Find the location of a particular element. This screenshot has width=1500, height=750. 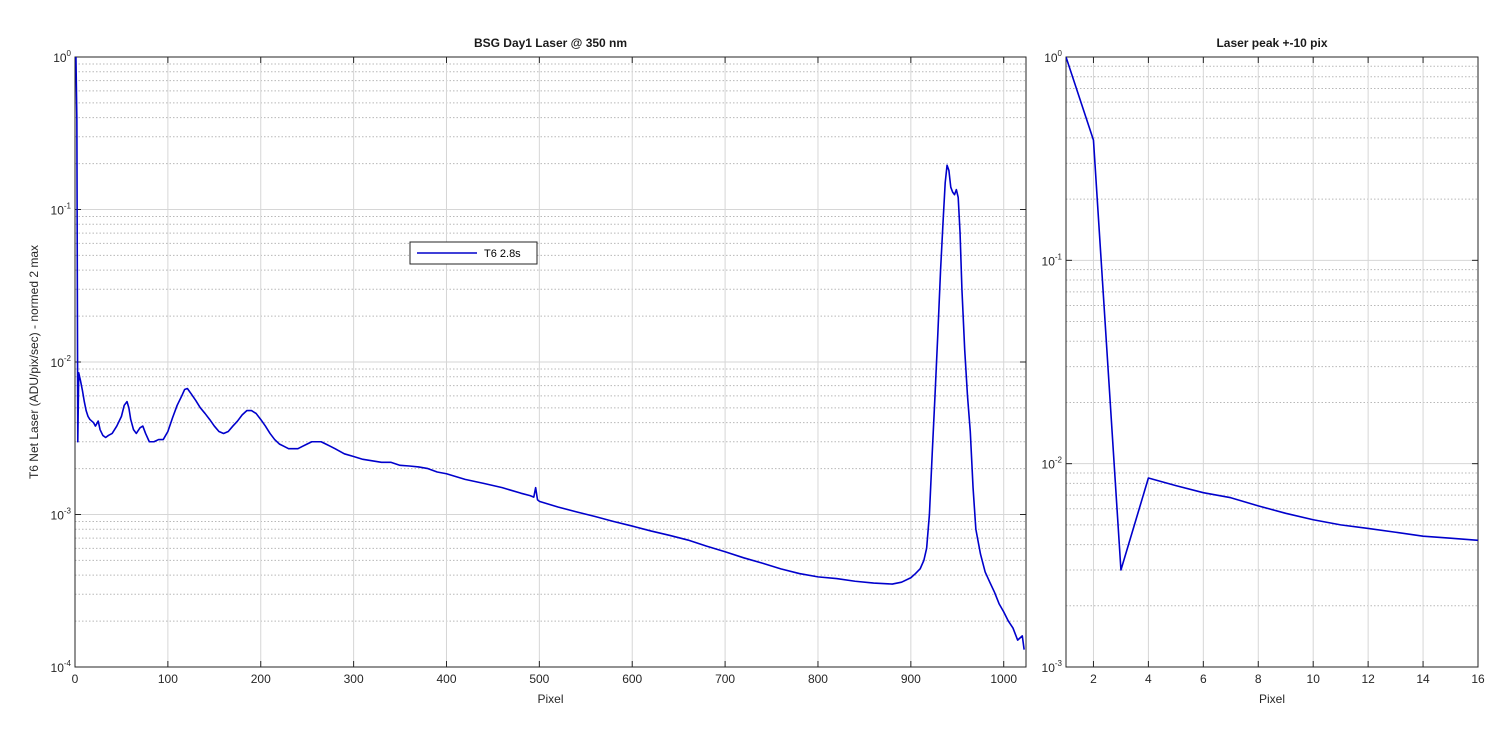

y-tick-label: 10⁻⁴ is located at coordinates (61, 667).